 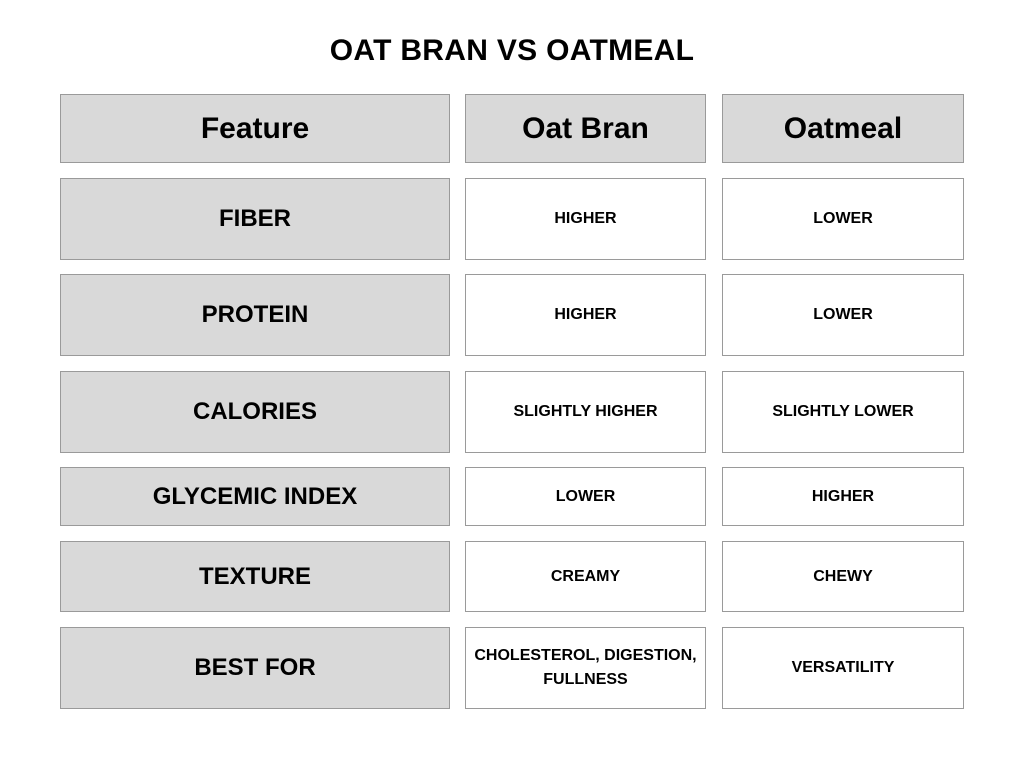 I want to click on oatmeal-cell-calories: SLIGHTLY LOWER, so click(x=843, y=412).